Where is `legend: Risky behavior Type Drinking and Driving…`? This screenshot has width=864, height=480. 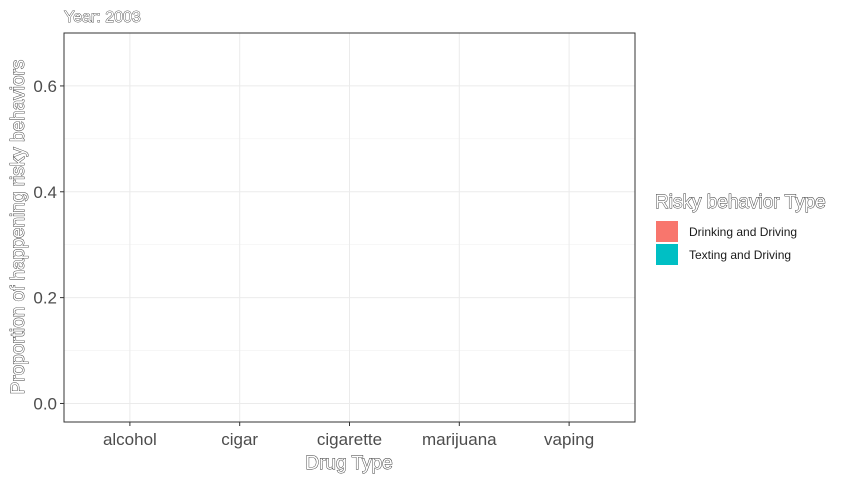
legend: Risky behavior Type Drinking and Driving… is located at coordinates (740, 228).